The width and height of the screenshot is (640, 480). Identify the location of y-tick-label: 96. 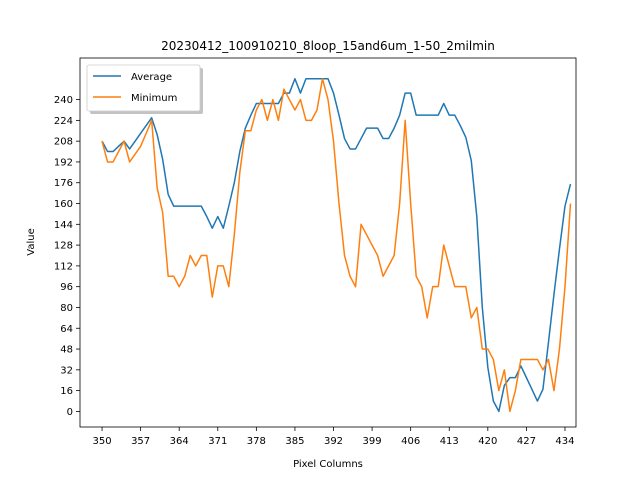
(66, 287).